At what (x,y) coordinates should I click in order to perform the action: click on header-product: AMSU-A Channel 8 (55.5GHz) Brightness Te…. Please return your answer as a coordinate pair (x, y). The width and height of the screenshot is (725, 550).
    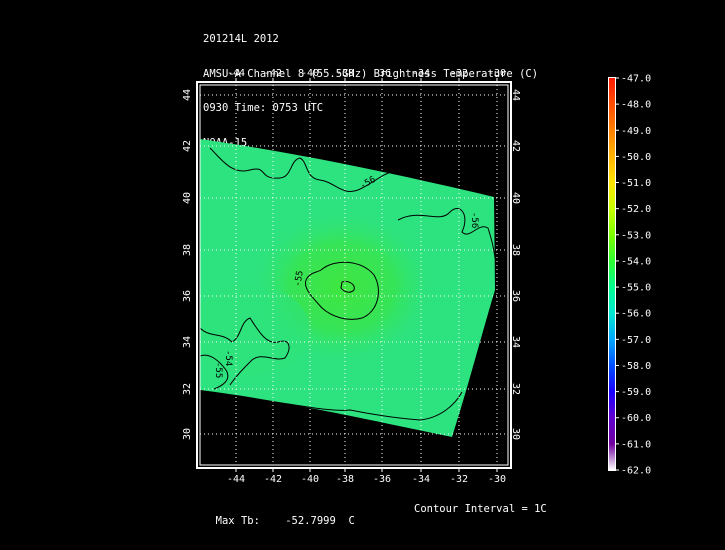
    Looking at the image, I should click on (371, 73).